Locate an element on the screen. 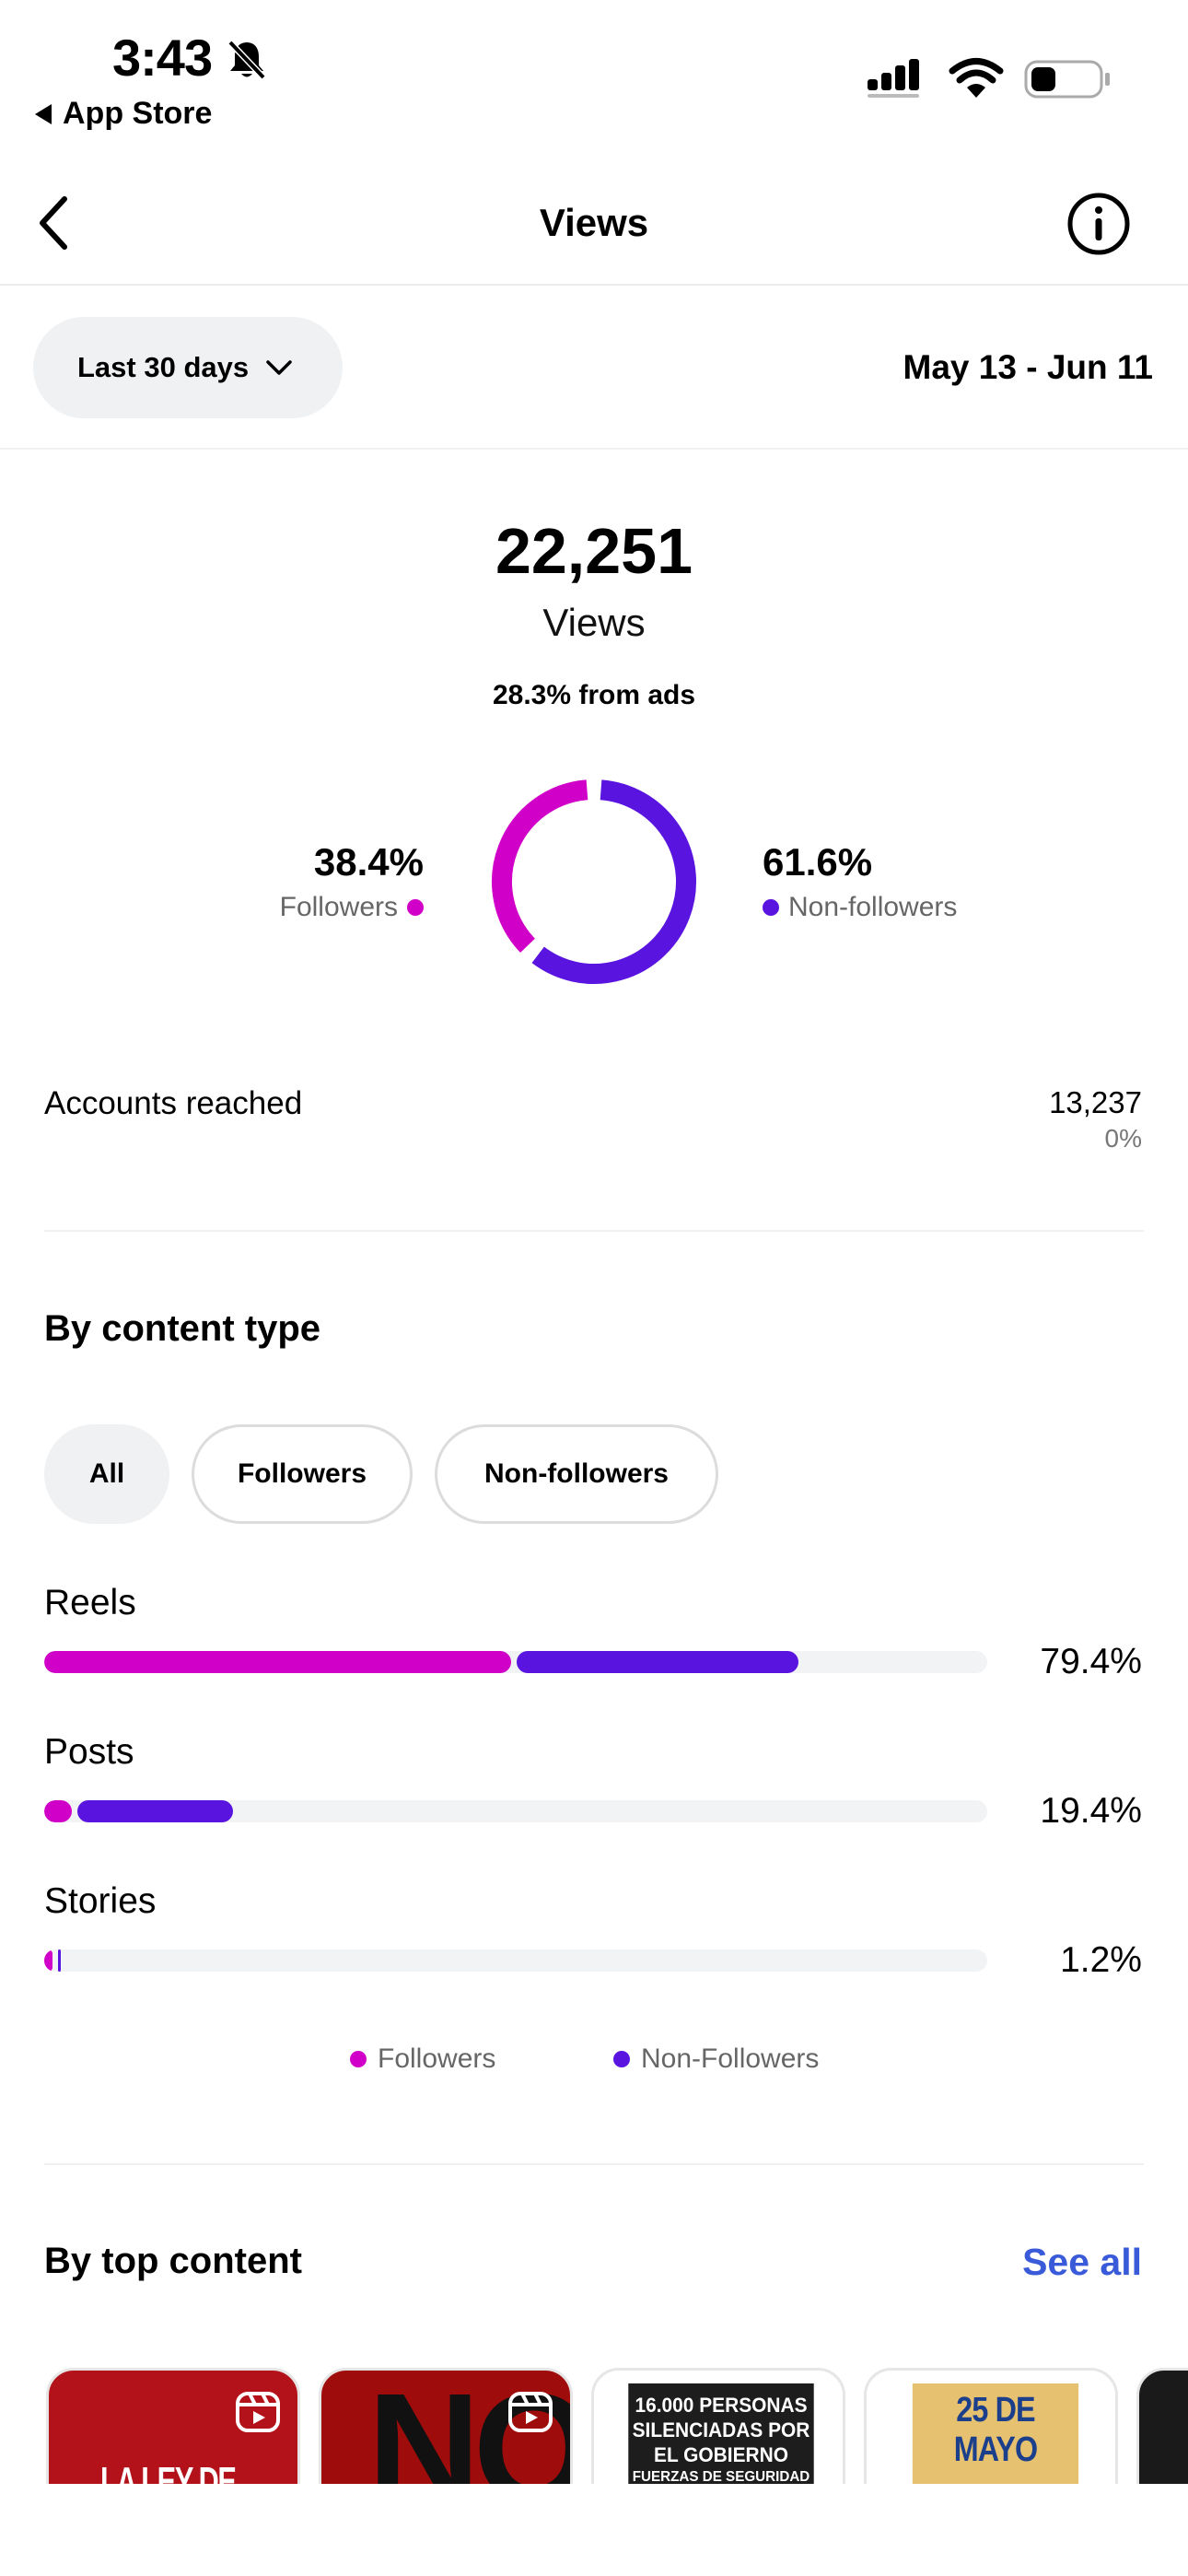  reels-nonfollowers-segment is located at coordinates (657, 1662).